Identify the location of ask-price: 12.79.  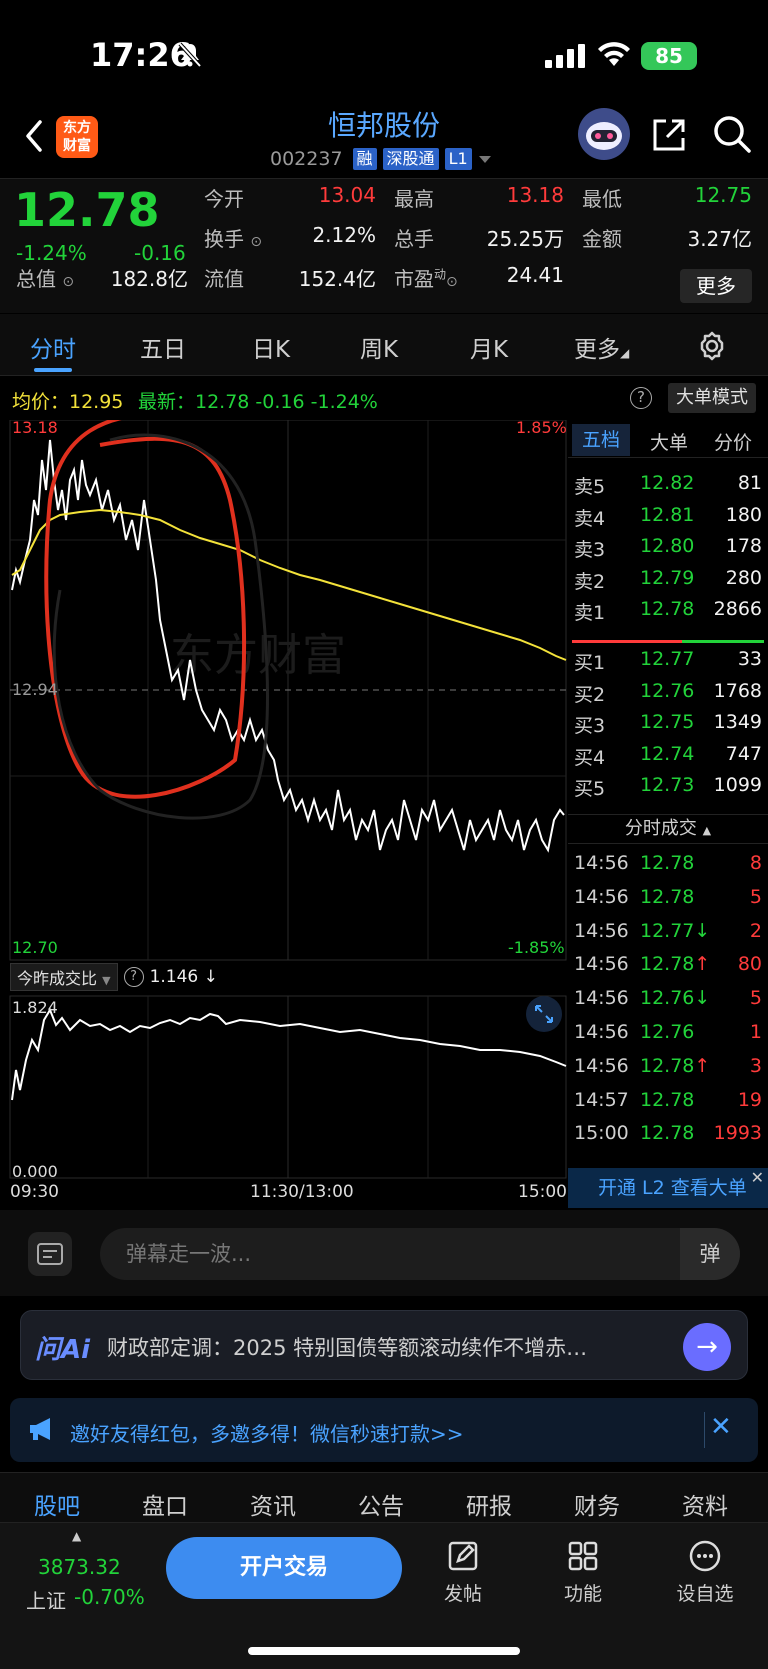
(667, 577).